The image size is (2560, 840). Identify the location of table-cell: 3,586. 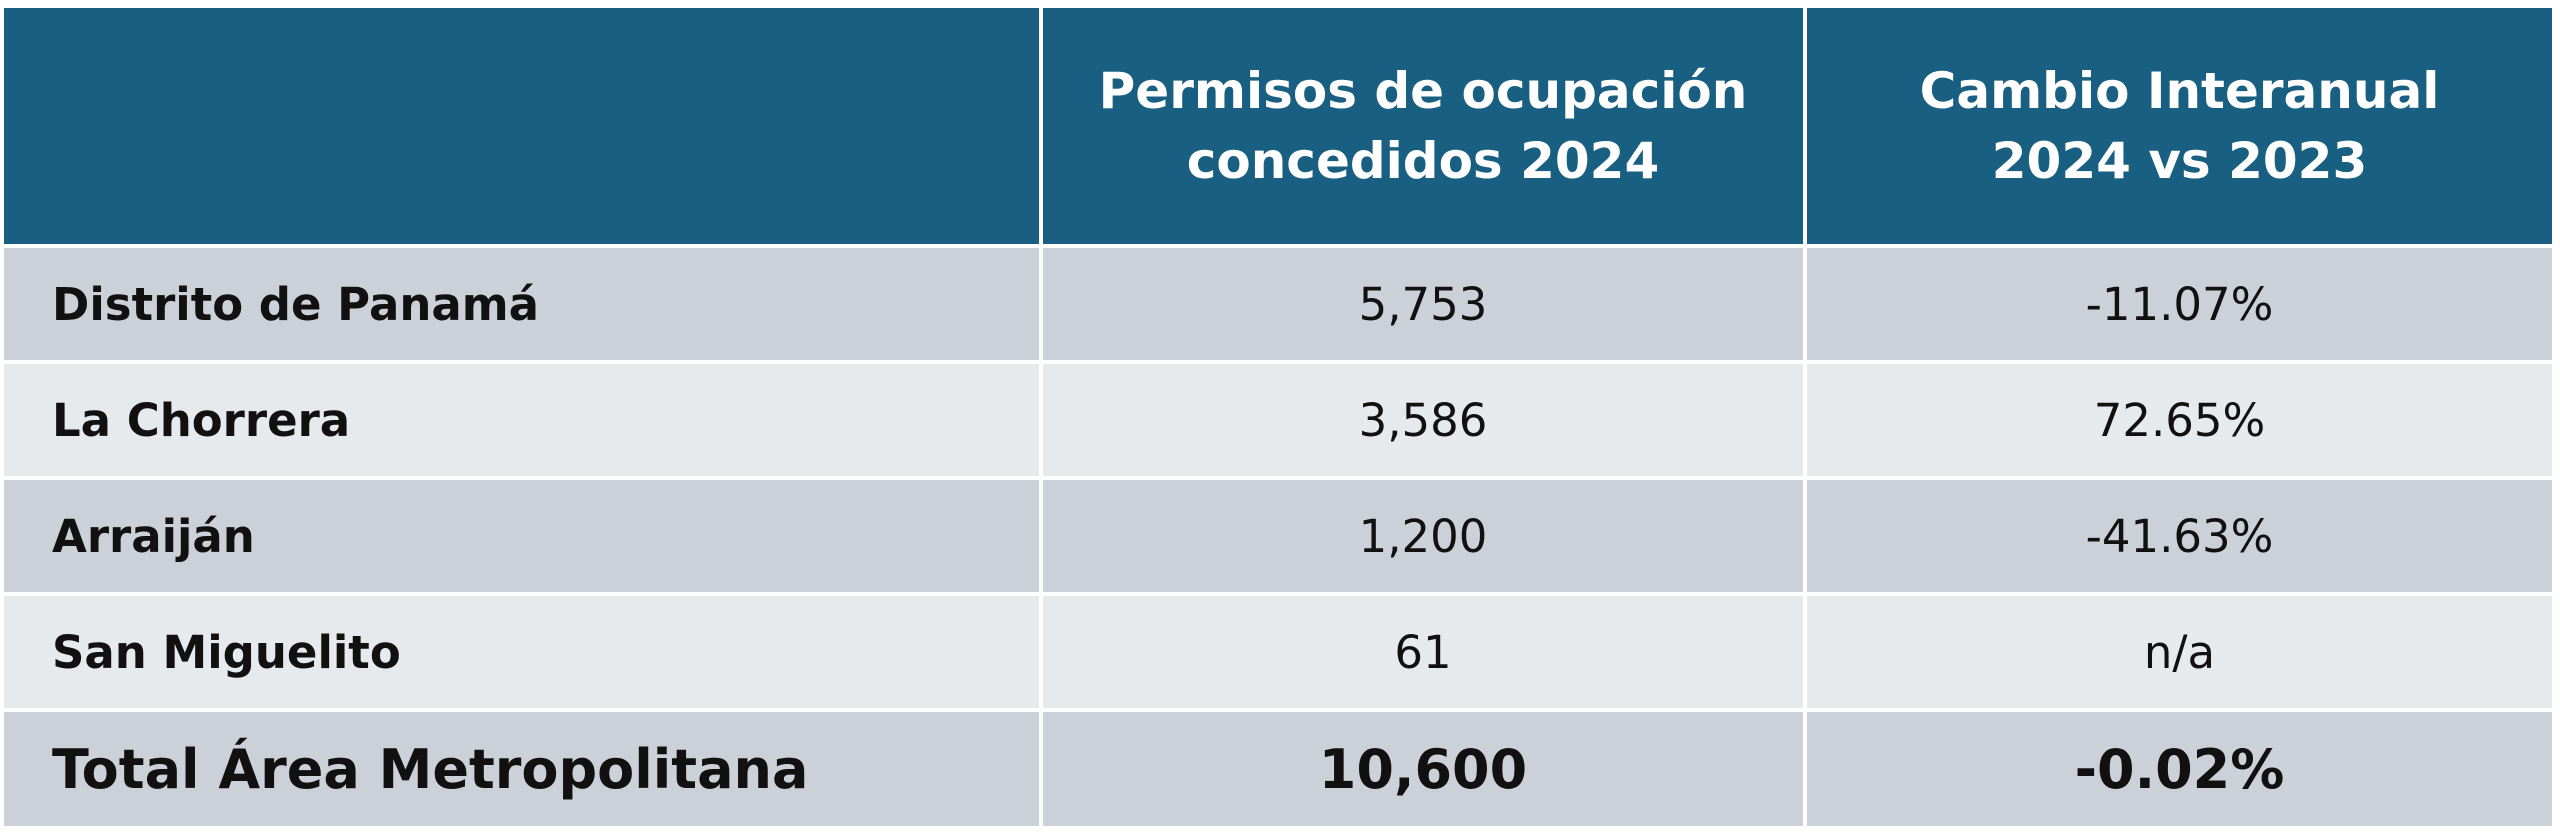
(1423, 420).